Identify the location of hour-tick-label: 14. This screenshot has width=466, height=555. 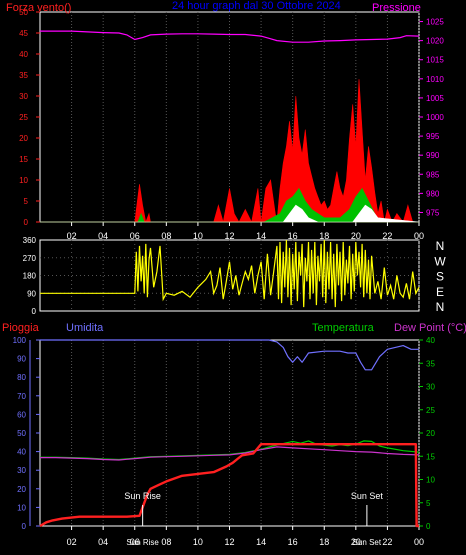
(261, 236).